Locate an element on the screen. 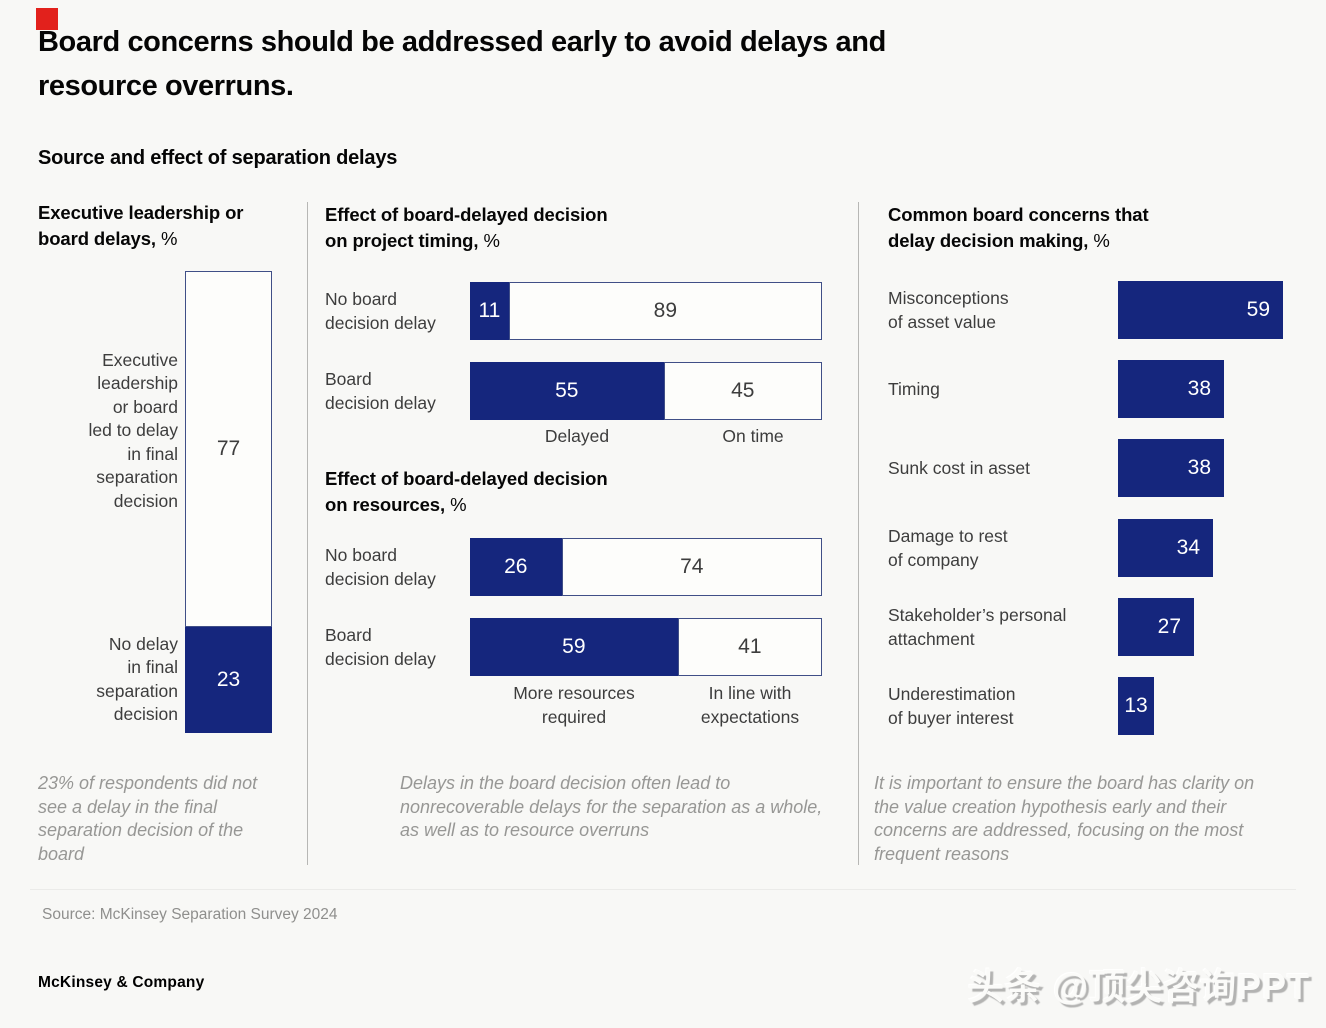 This screenshot has height=1028, width=1326. chart-title: Executive leadership or board delays, % is located at coordinates (148, 226).